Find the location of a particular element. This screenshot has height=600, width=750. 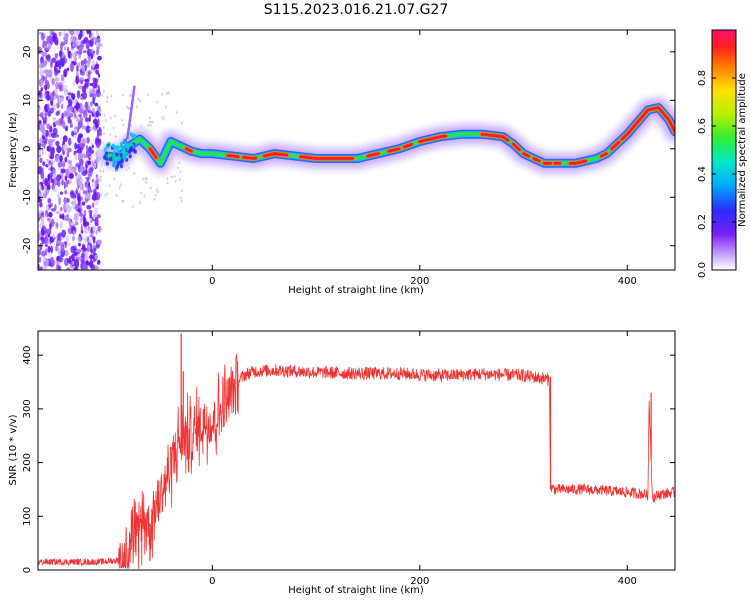

spectrogram-y-tick-label: 20 is located at coordinates (27, 51).